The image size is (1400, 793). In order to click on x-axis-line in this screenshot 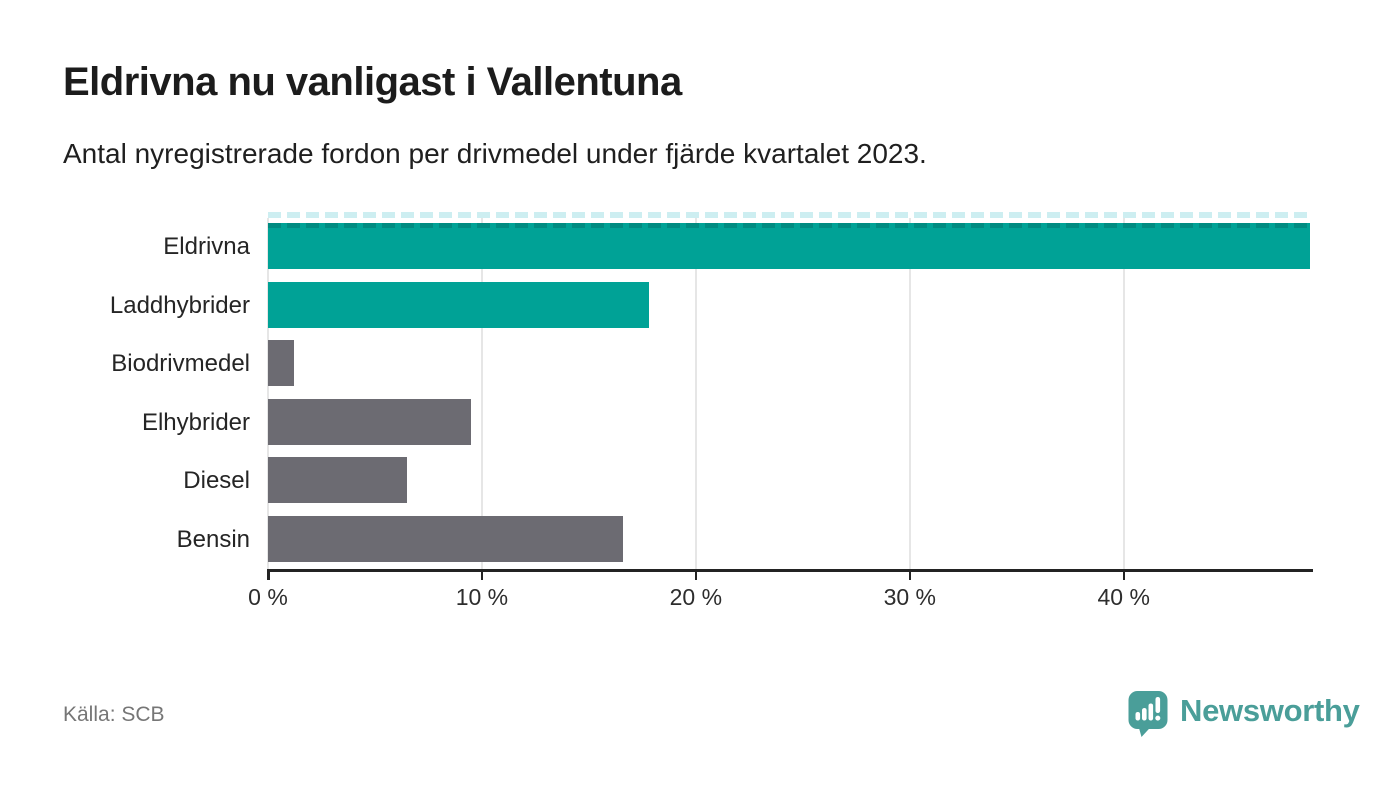, I will do `click(790, 570)`.